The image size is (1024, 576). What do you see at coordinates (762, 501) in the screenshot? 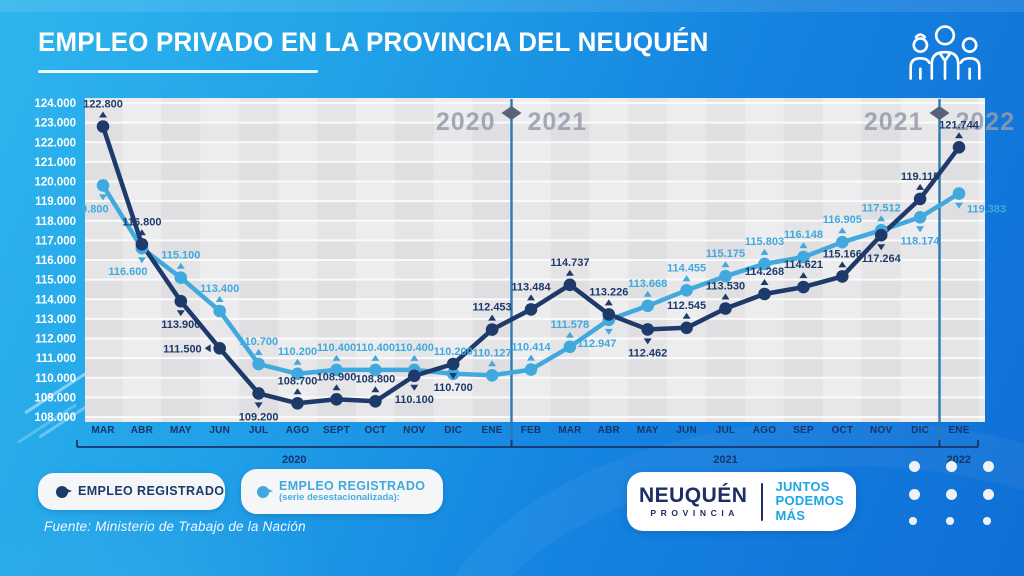
I see `logo-divider` at bounding box center [762, 501].